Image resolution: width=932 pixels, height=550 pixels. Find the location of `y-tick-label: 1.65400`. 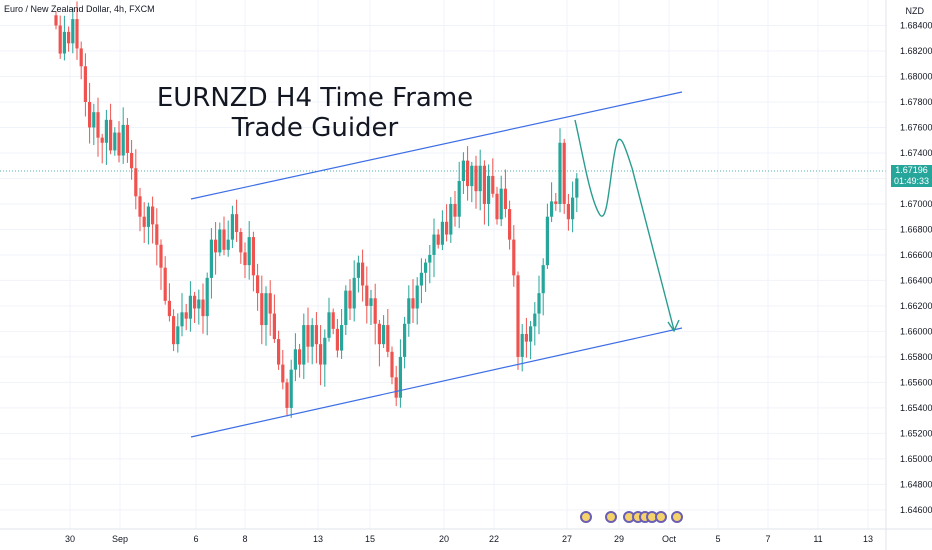

y-tick-label: 1.65400 is located at coordinates (916, 408).